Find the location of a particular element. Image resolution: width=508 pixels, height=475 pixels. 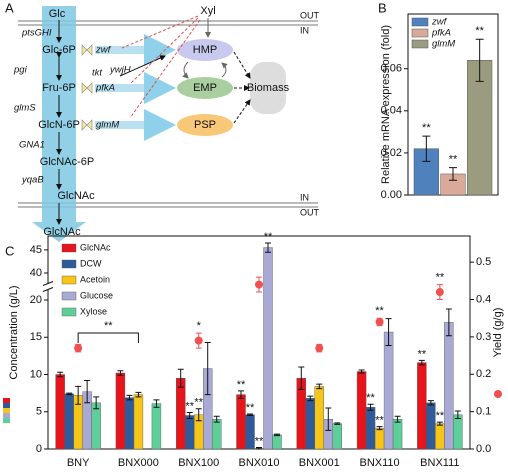

enzyme: glmM is located at coordinates (107, 125).